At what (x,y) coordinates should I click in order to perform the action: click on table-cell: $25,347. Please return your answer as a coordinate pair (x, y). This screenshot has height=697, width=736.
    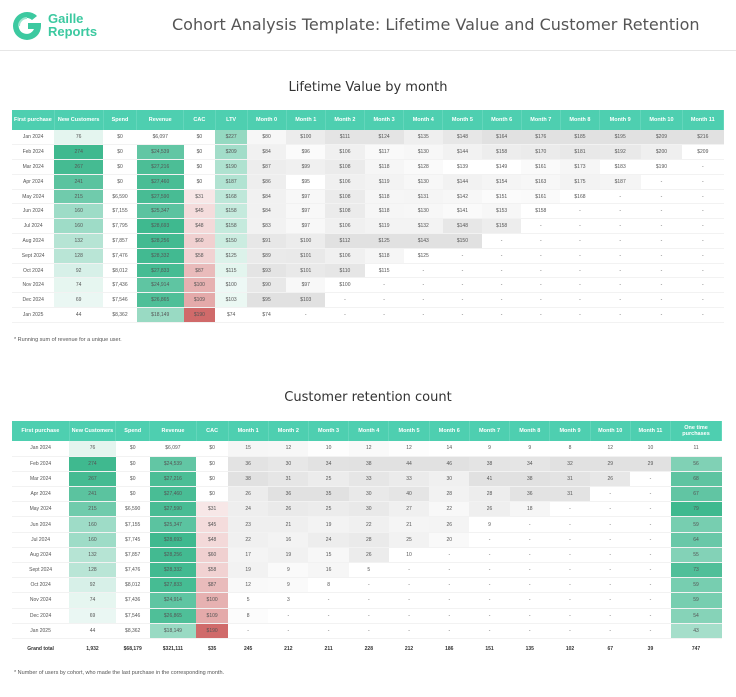
    Looking at the image, I should click on (160, 211).